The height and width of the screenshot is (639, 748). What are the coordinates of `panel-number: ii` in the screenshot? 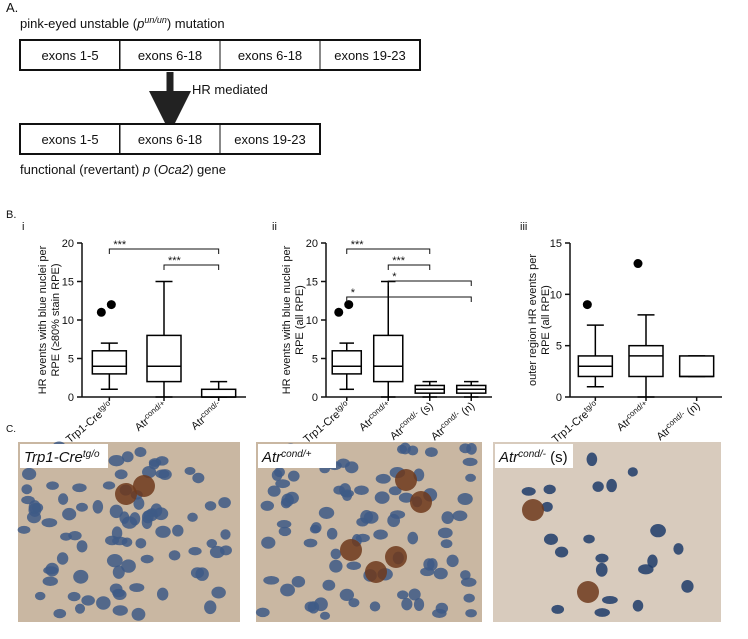 It's located at (274, 227).